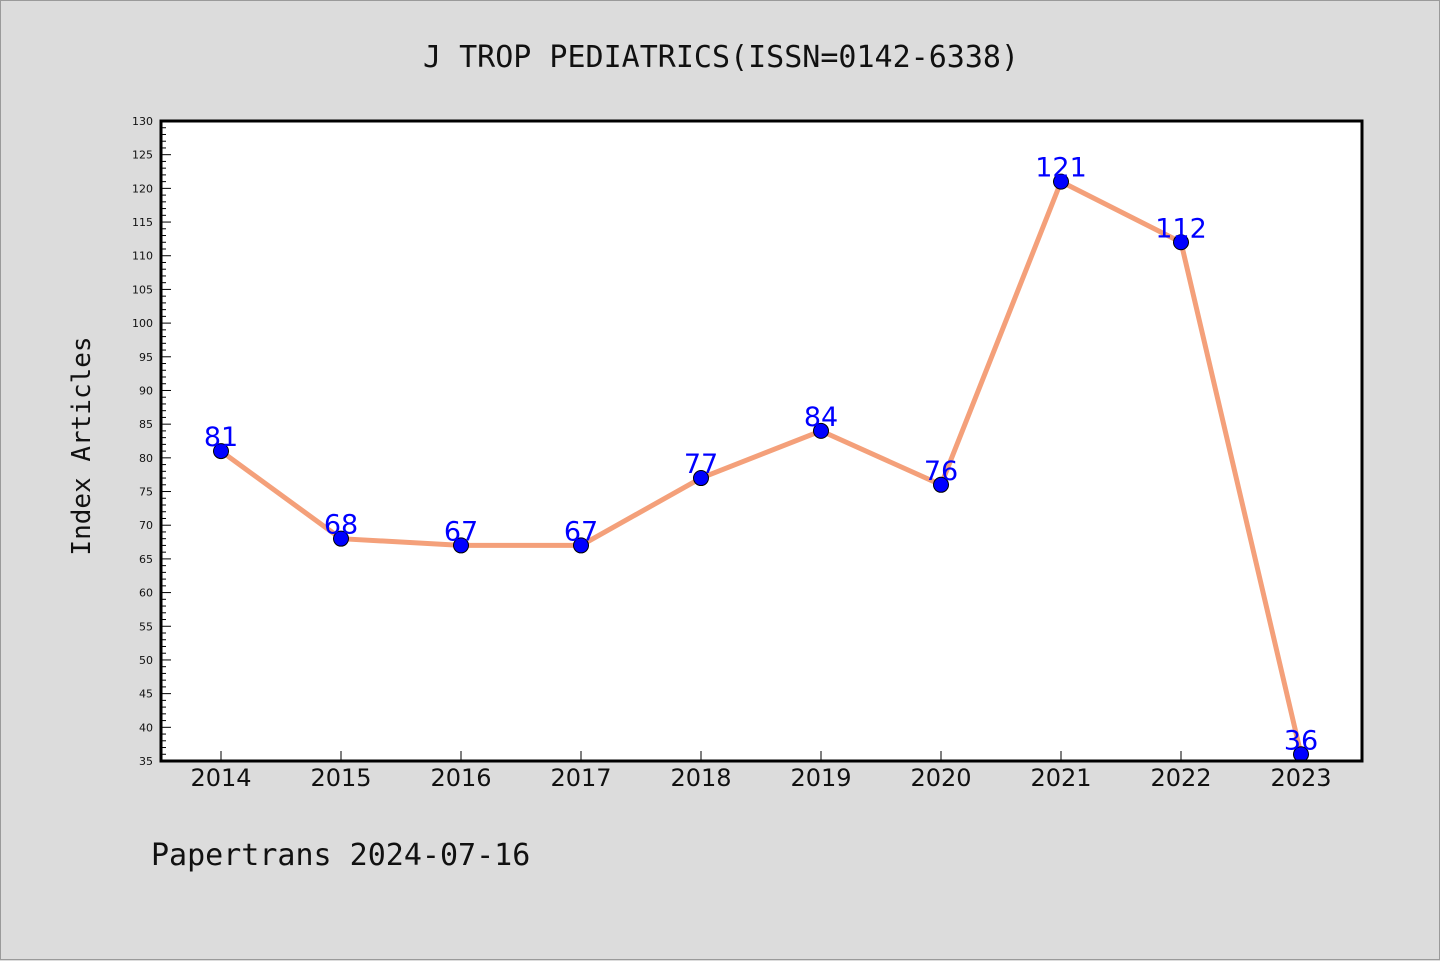  What do you see at coordinates (146, 390) in the screenshot?
I see `y-tick-label: 90` at bounding box center [146, 390].